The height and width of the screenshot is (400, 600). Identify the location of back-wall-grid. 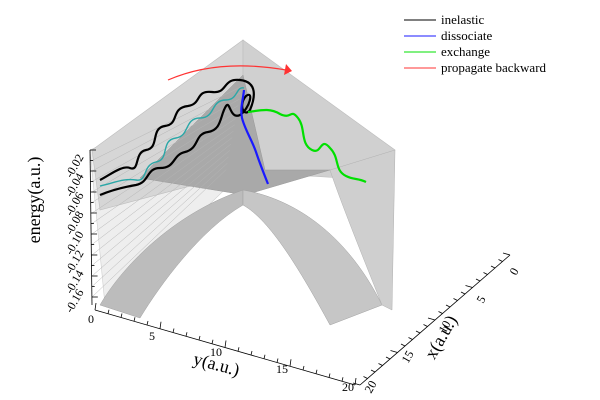
(166, 192).